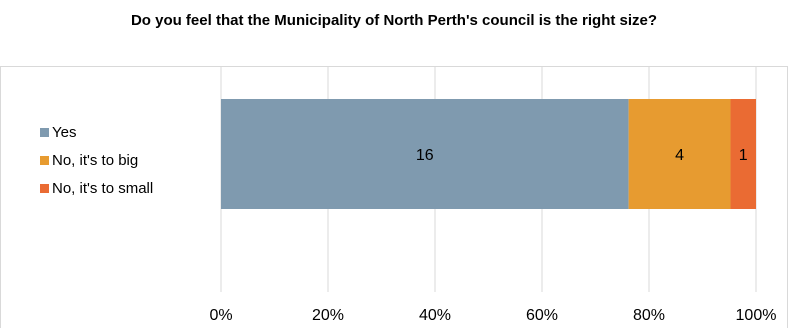 This screenshot has width=788, height=328. Describe the element at coordinates (394, 66) in the screenshot. I see `chart-border-top` at that location.